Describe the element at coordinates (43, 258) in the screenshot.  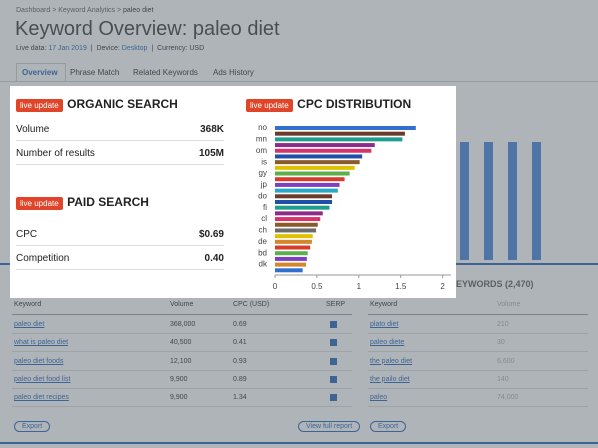
I see `metric-label: Competition` at that location.